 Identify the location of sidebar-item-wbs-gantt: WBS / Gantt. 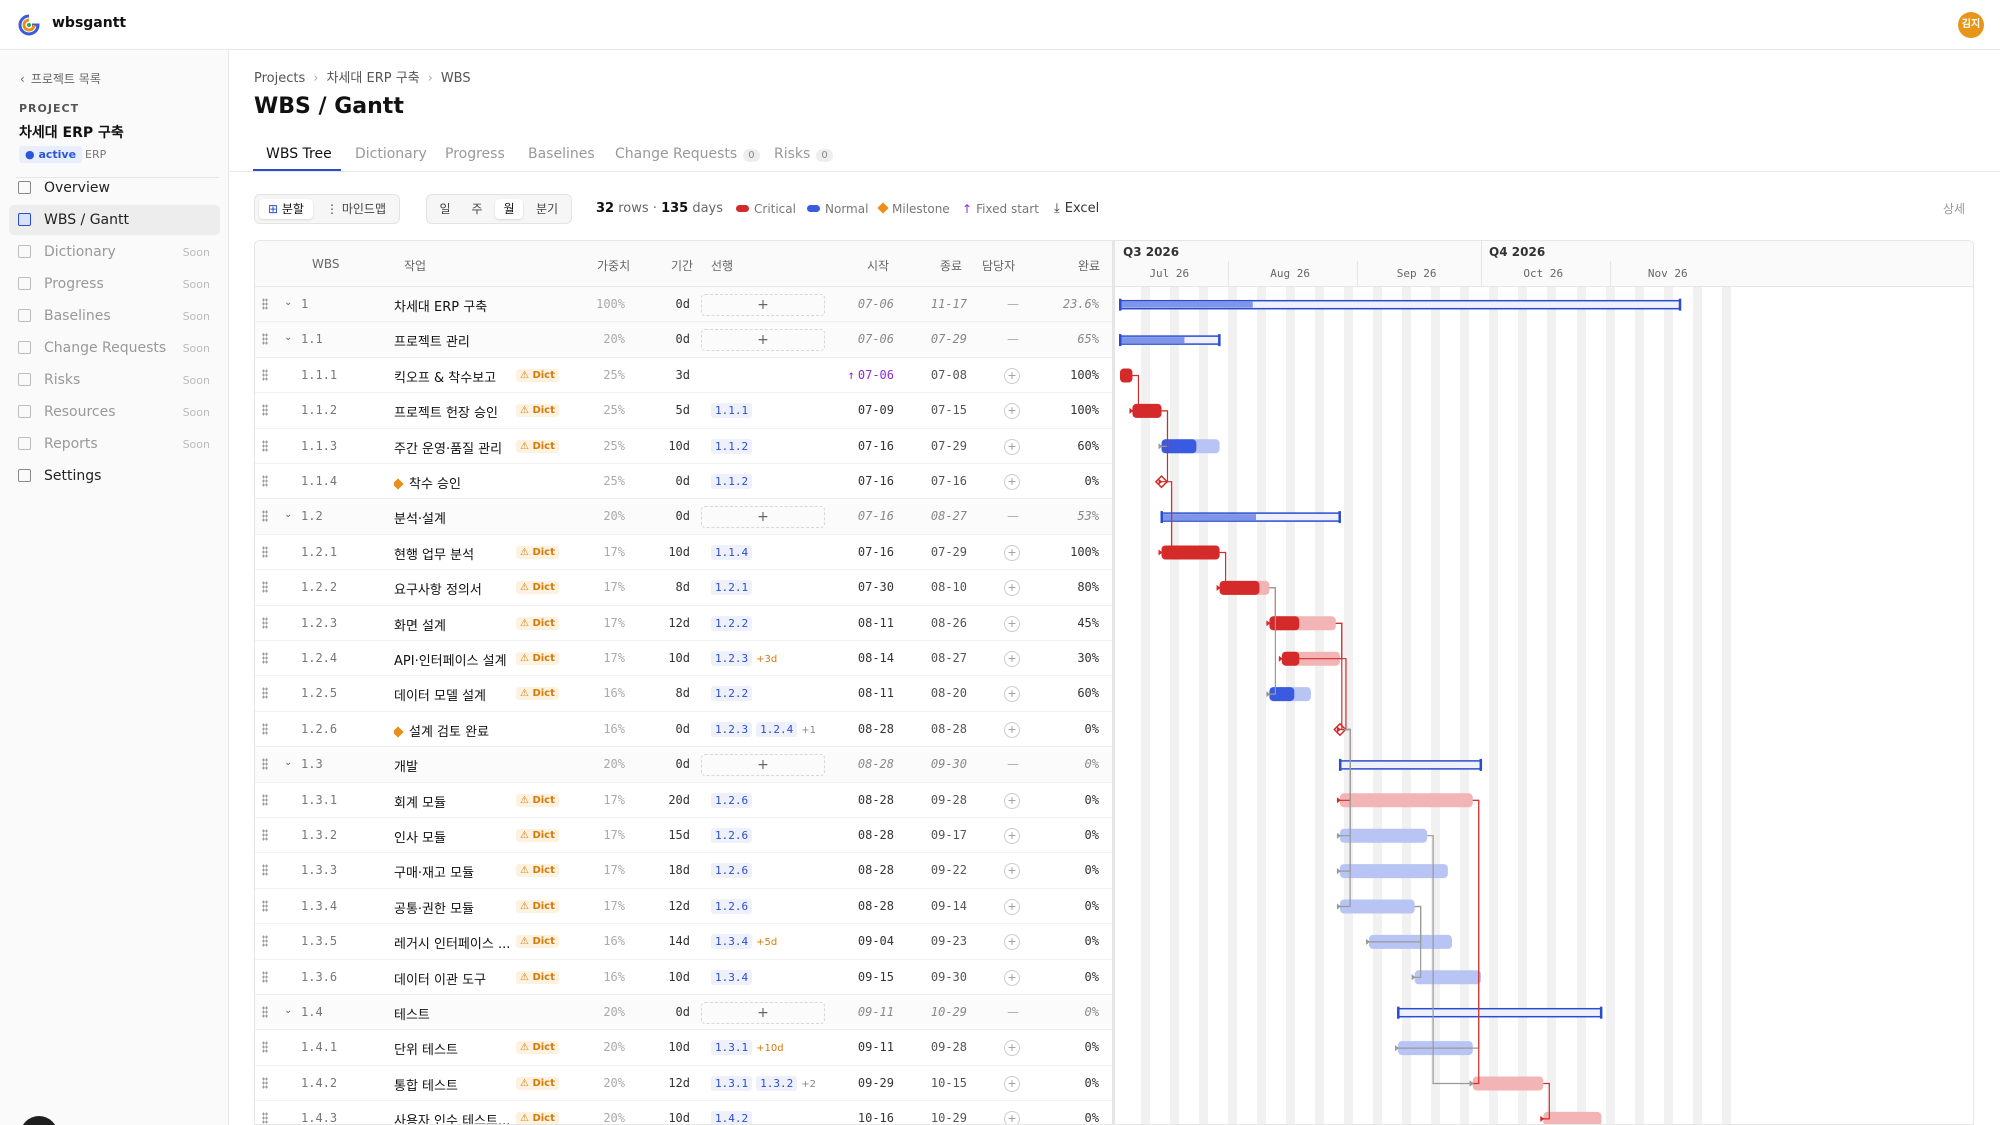
(114, 220).